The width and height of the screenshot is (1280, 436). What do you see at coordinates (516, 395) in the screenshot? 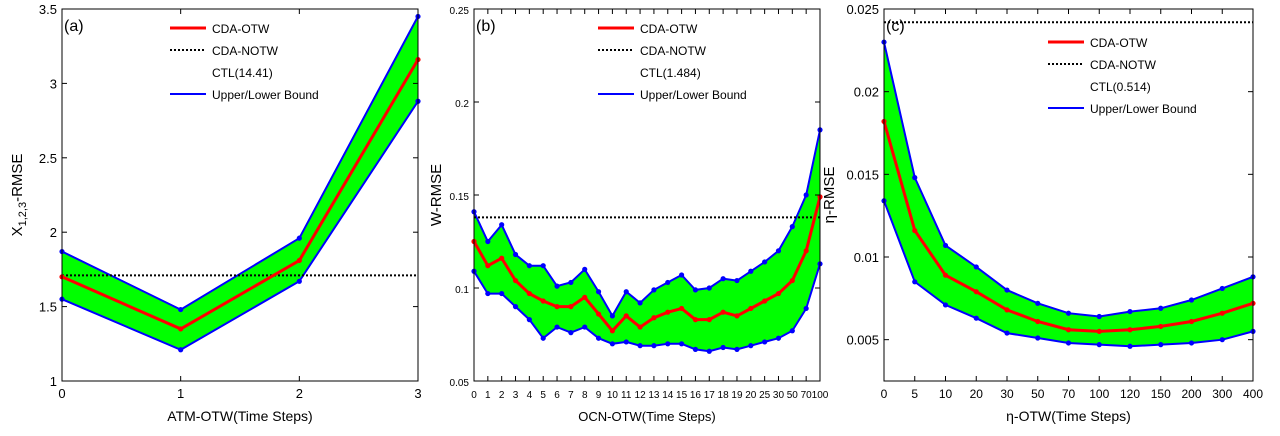
I see `x-tick-label: 3` at bounding box center [516, 395].